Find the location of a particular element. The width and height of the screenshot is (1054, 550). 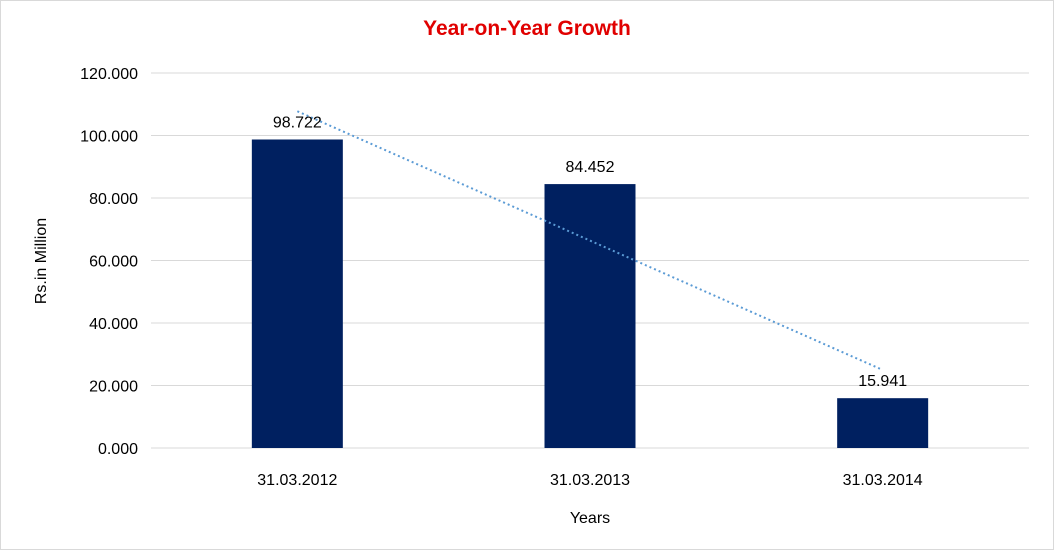

y-tick-label: 60.000 is located at coordinates (113, 262).